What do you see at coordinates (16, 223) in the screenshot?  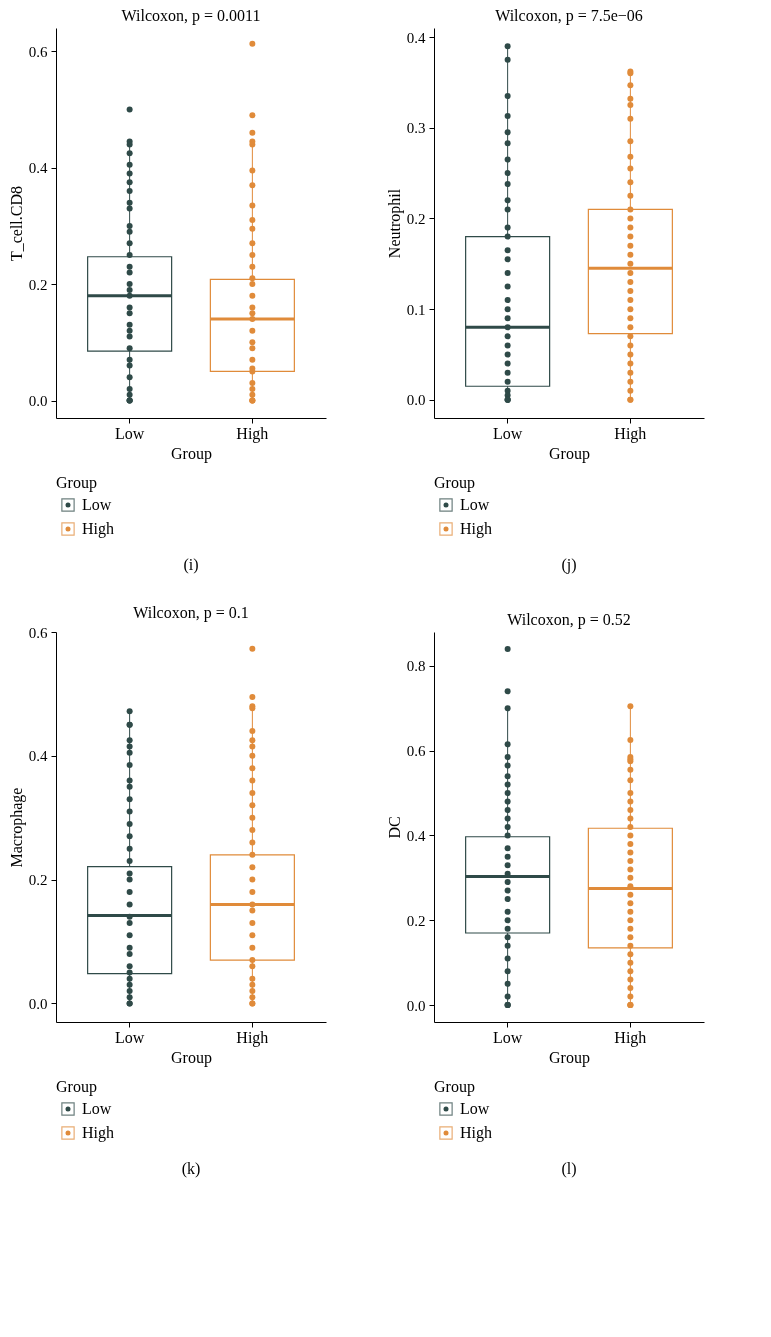 I see `y-axis-title: T_cell.CD8` at bounding box center [16, 223].